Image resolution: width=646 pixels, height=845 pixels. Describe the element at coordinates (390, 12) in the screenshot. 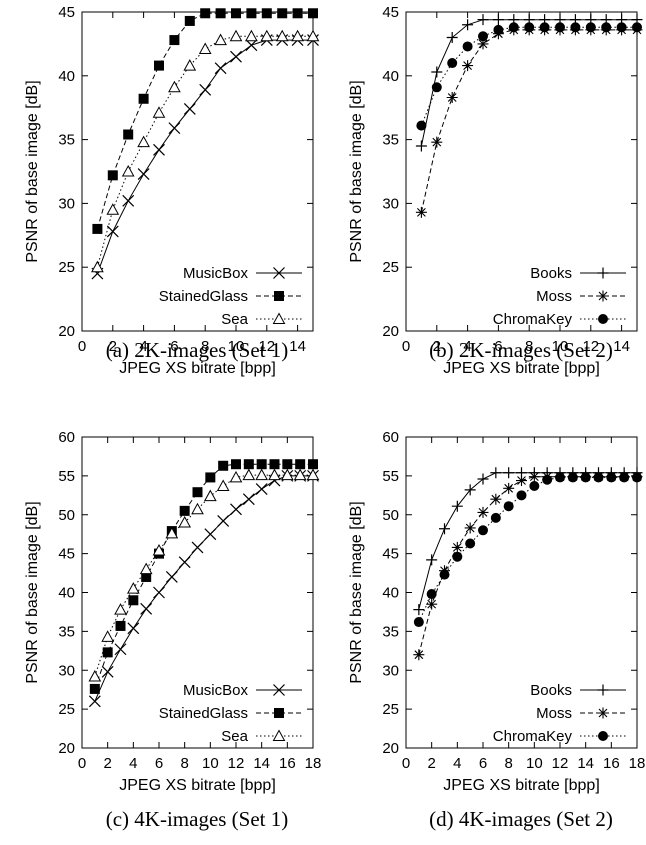

I see `y-tick-label: 45` at that location.